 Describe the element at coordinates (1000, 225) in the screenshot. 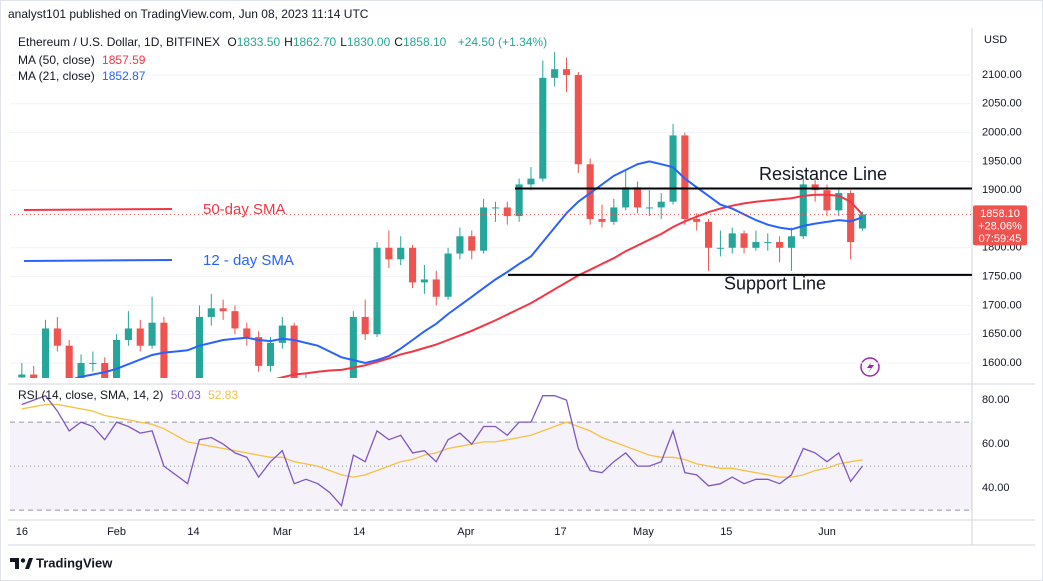

I see `price-label-box` at that location.